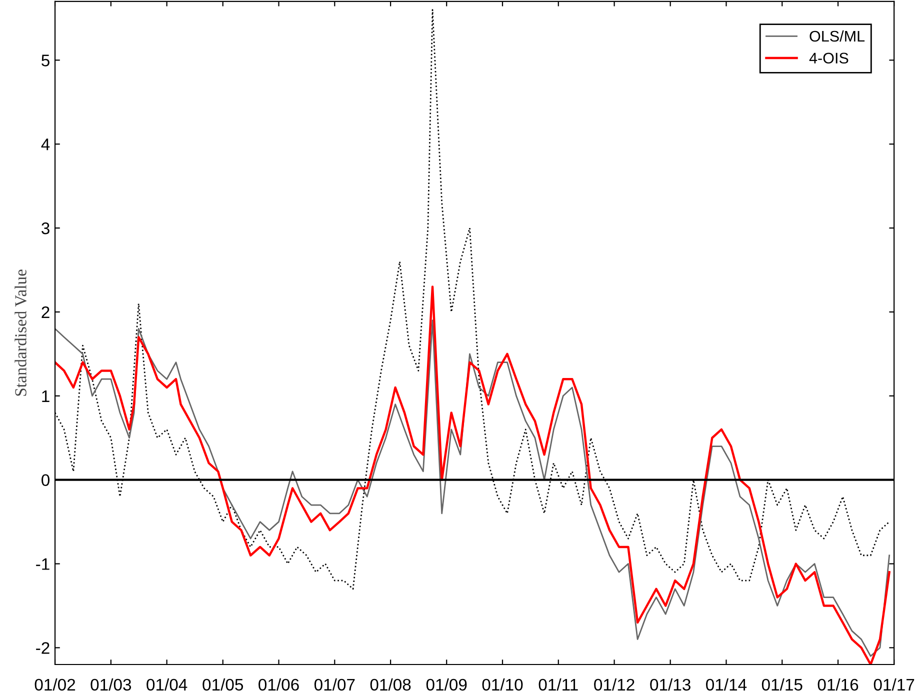 The height and width of the screenshot is (698, 917). I want to click on x-tick-label: 01/14, so click(726, 684).